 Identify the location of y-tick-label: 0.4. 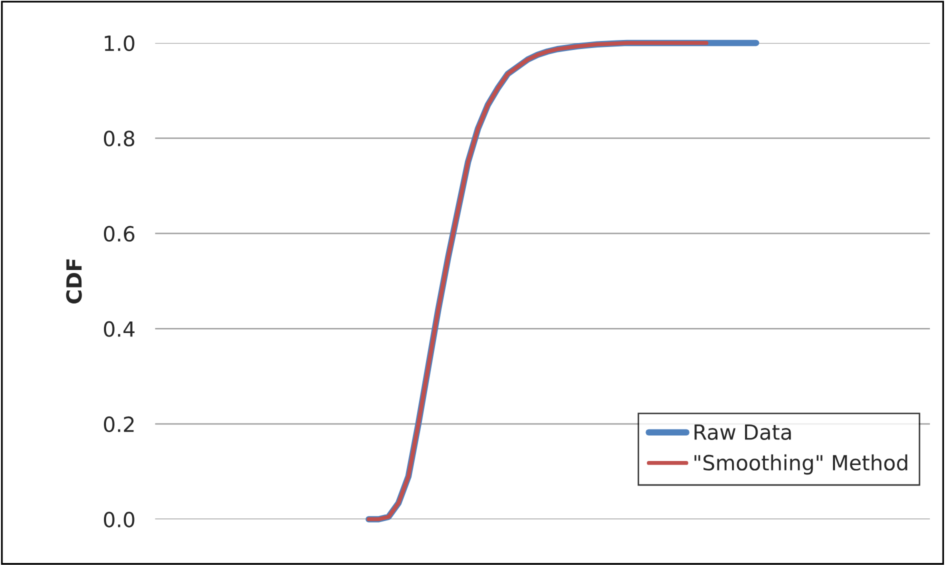
(119, 329).